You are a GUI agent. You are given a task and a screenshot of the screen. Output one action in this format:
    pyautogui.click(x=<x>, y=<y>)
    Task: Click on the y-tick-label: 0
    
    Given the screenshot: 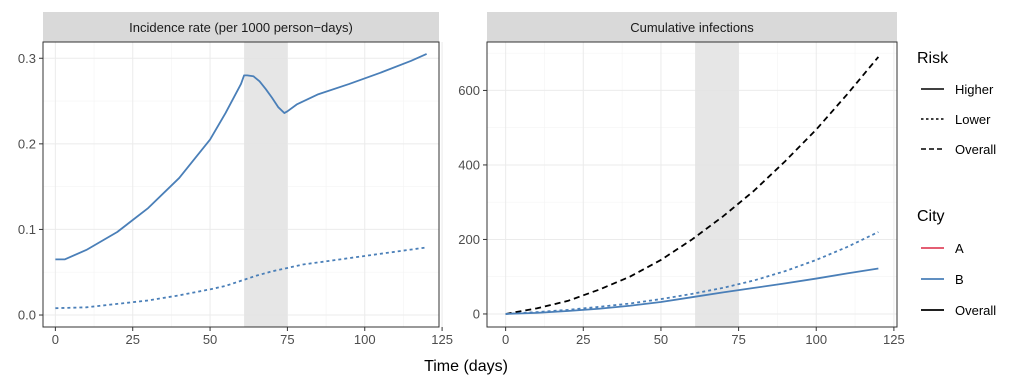 What is the action you would take?
    pyautogui.click(x=476, y=313)
    